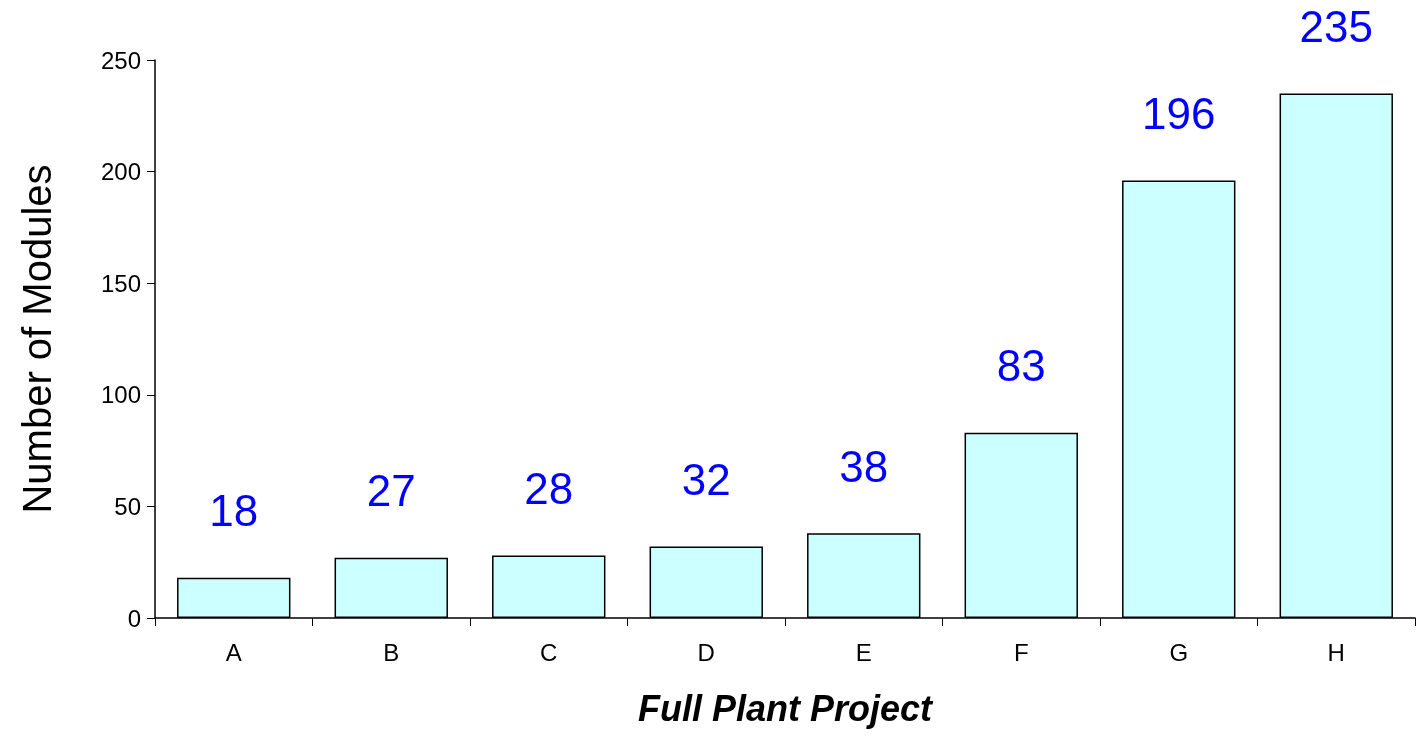  What do you see at coordinates (786, 708) in the screenshot?
I see `x-axis-title: Full Plant Project` at bounding box center [786, 708].